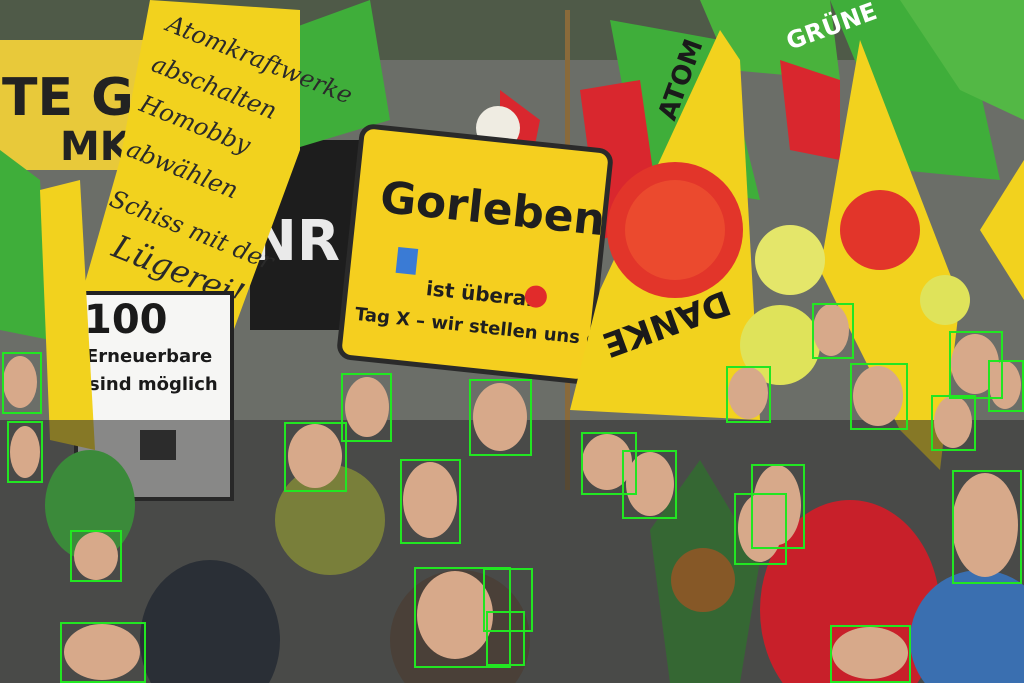 Image resolution: width=1024 pixels, height=683 pixels. Describe the element at coordinates (190, 170) in the screenshot. I see `handwritten-flag` at that location.